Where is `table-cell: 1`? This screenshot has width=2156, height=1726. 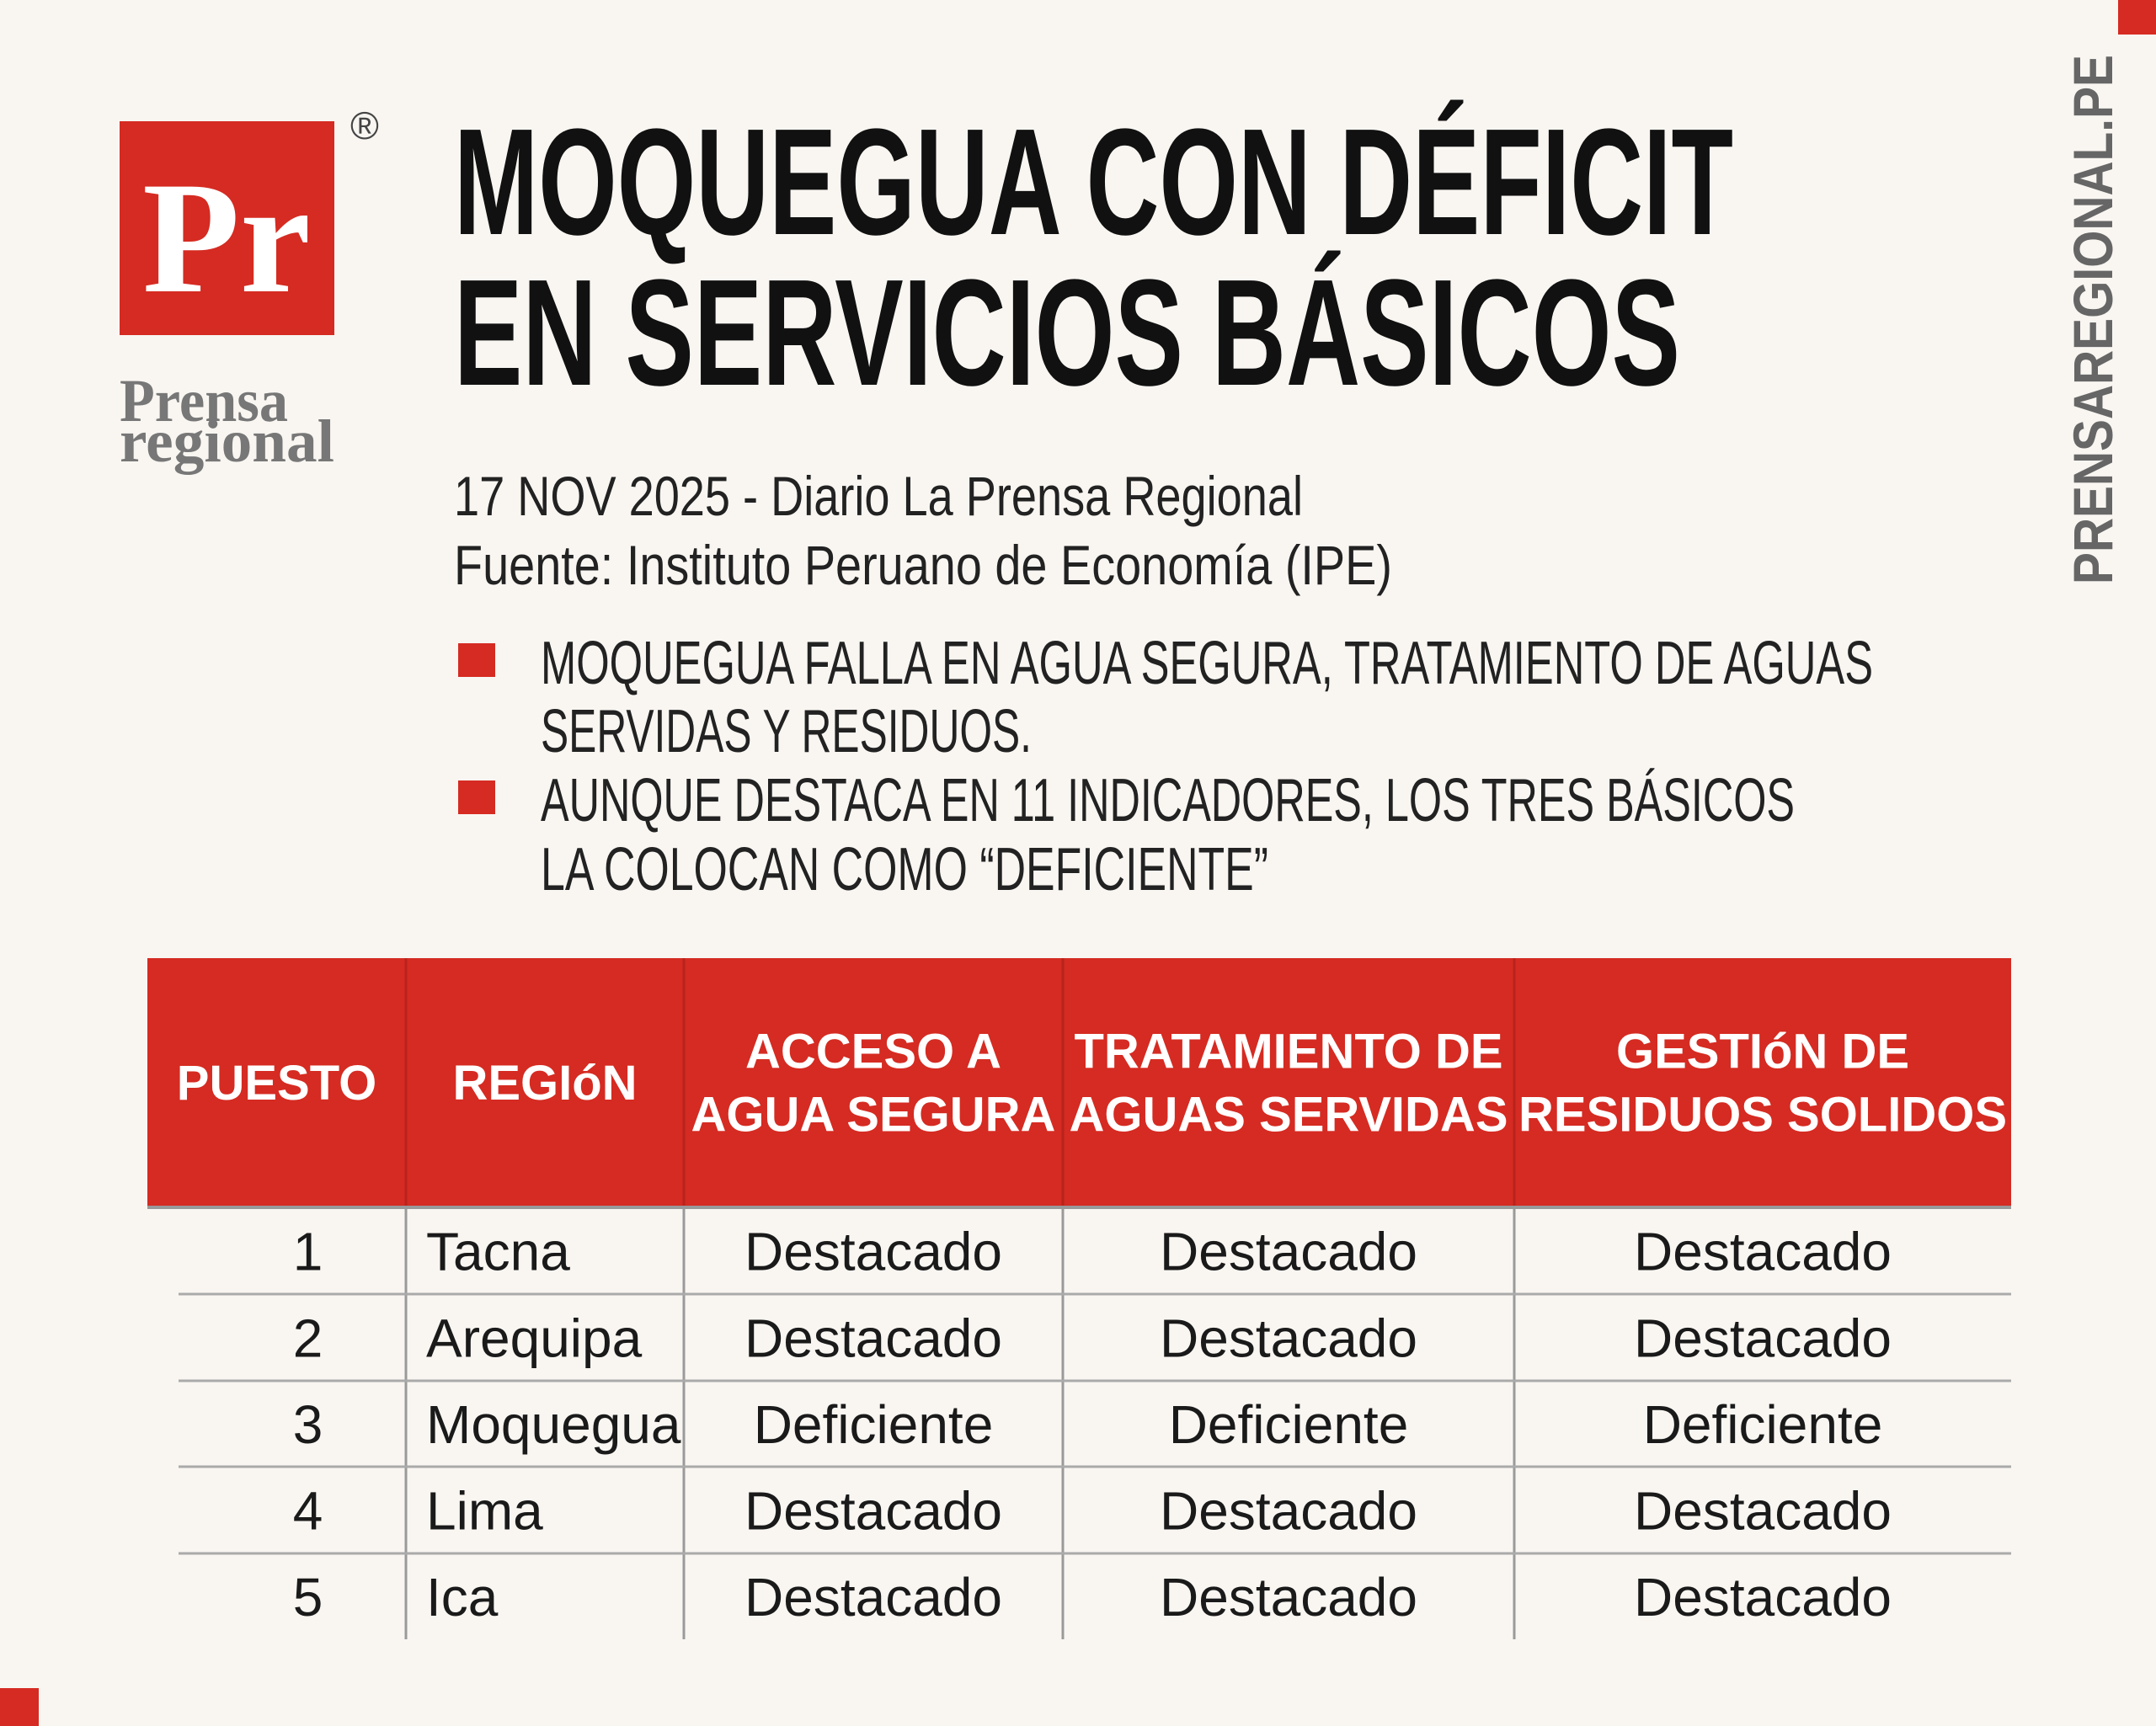 table-cell: 1 is located at coordinates (308, 1252).